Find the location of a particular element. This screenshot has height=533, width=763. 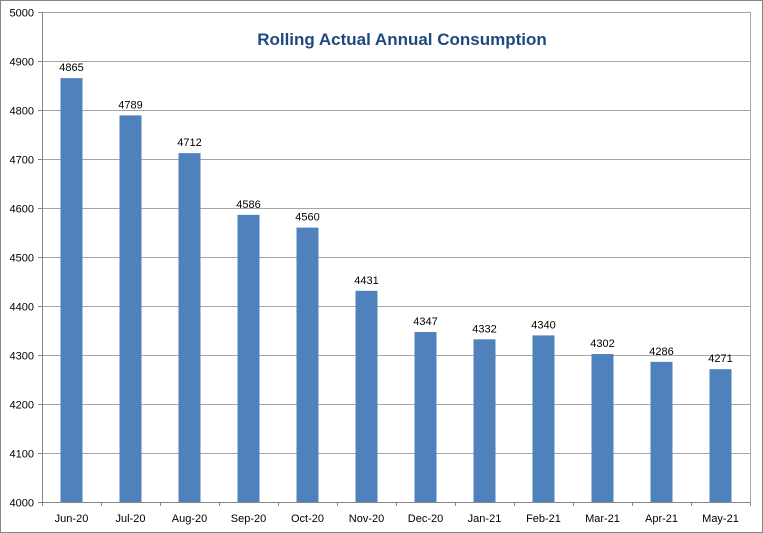

x-tick-label: May-21 is located at coordinates (720, 519).